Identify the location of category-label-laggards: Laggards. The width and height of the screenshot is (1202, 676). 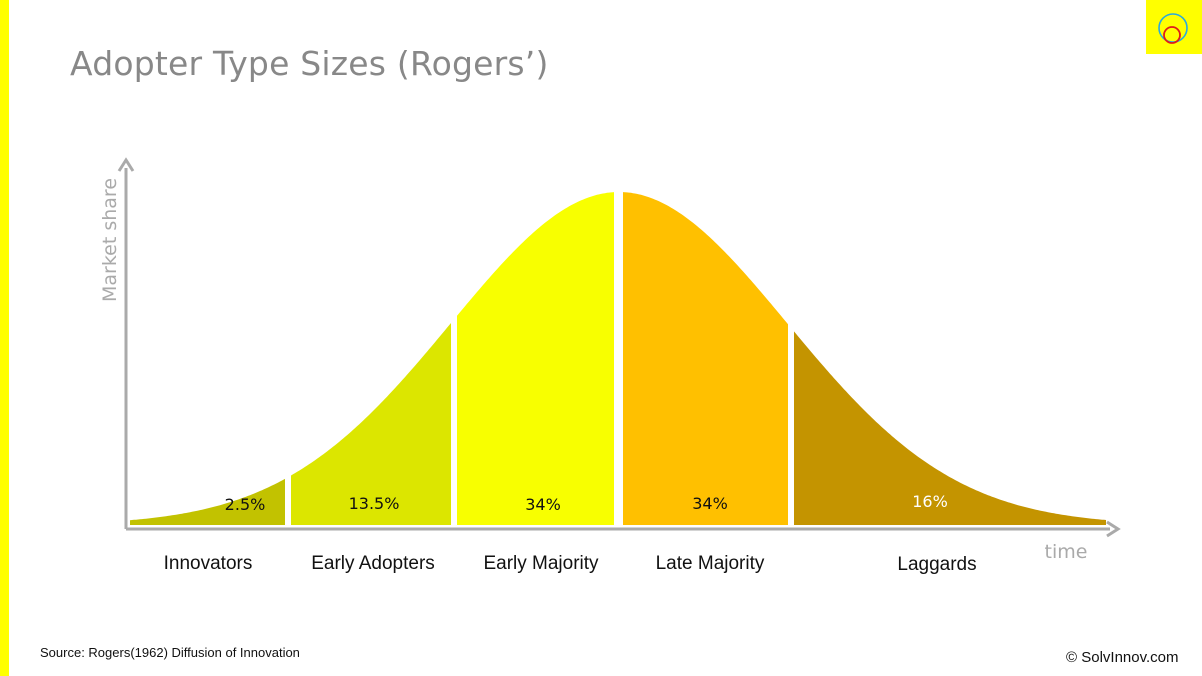
(936, 564).